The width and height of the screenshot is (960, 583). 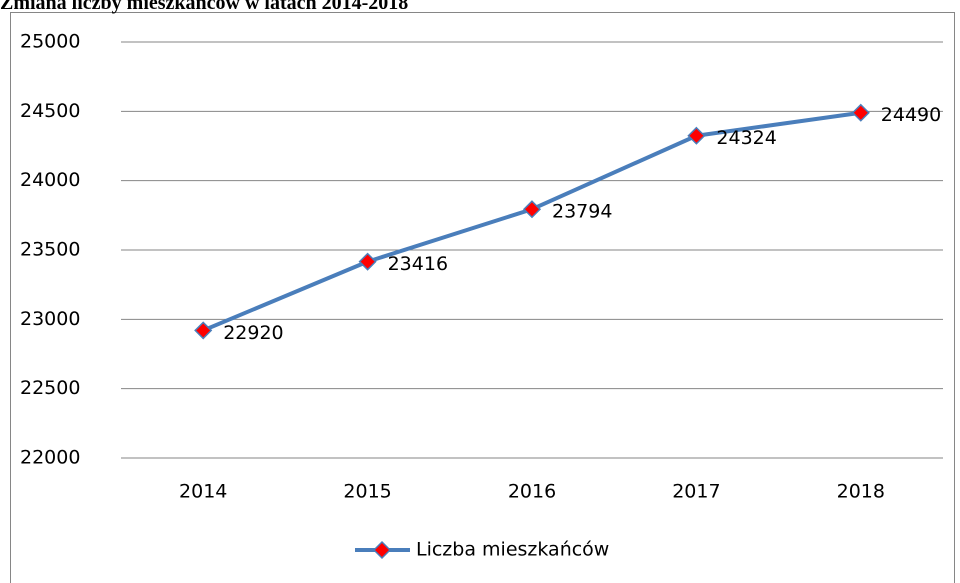 I want to click on data-label: 22920, so click(x=253, y=333).